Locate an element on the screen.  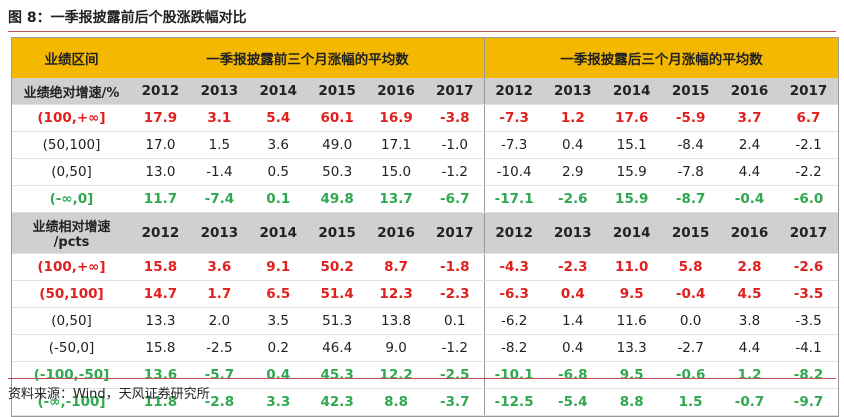
value-cell: 17.6 is located at coordinates (632, 118).